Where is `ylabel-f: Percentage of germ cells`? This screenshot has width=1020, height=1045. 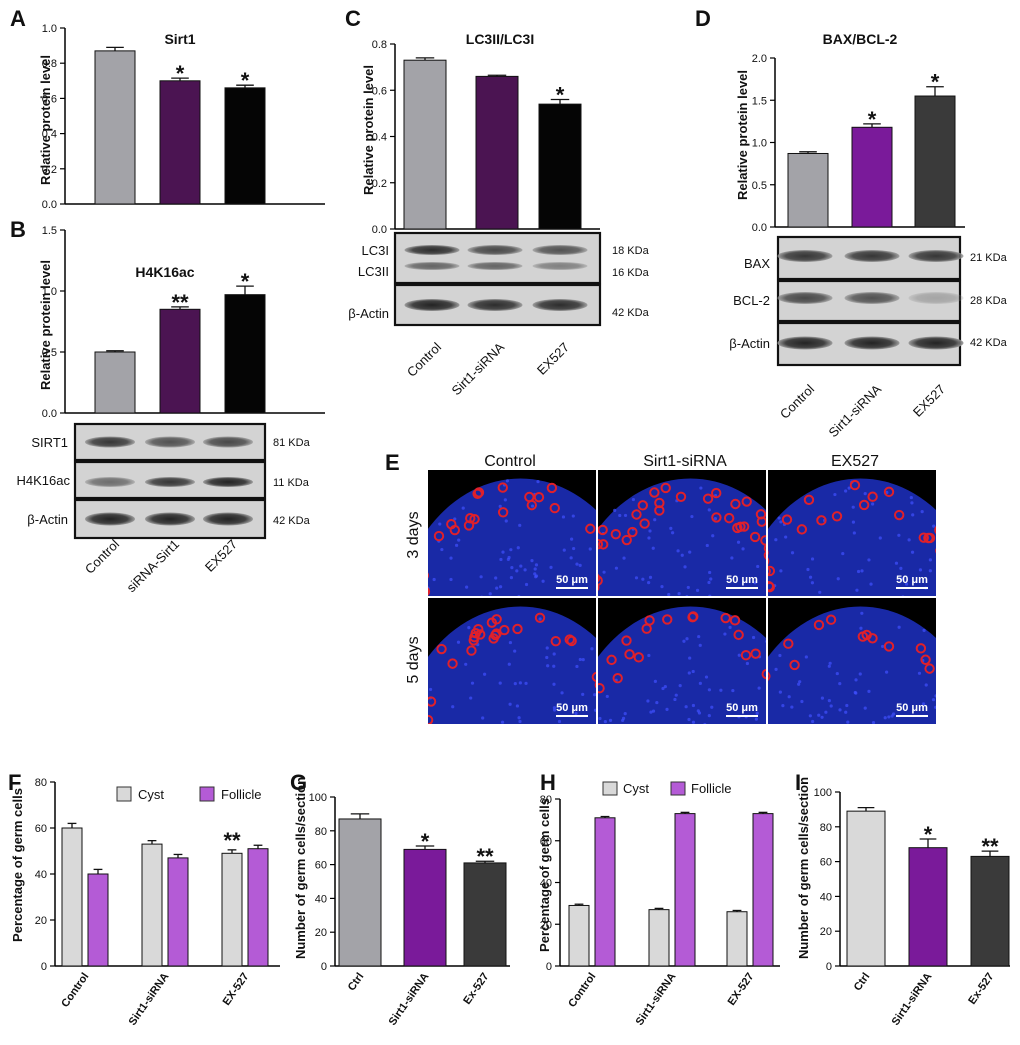
ylabel-f: Percentage of germ cells is located at coordinates (17, 865).